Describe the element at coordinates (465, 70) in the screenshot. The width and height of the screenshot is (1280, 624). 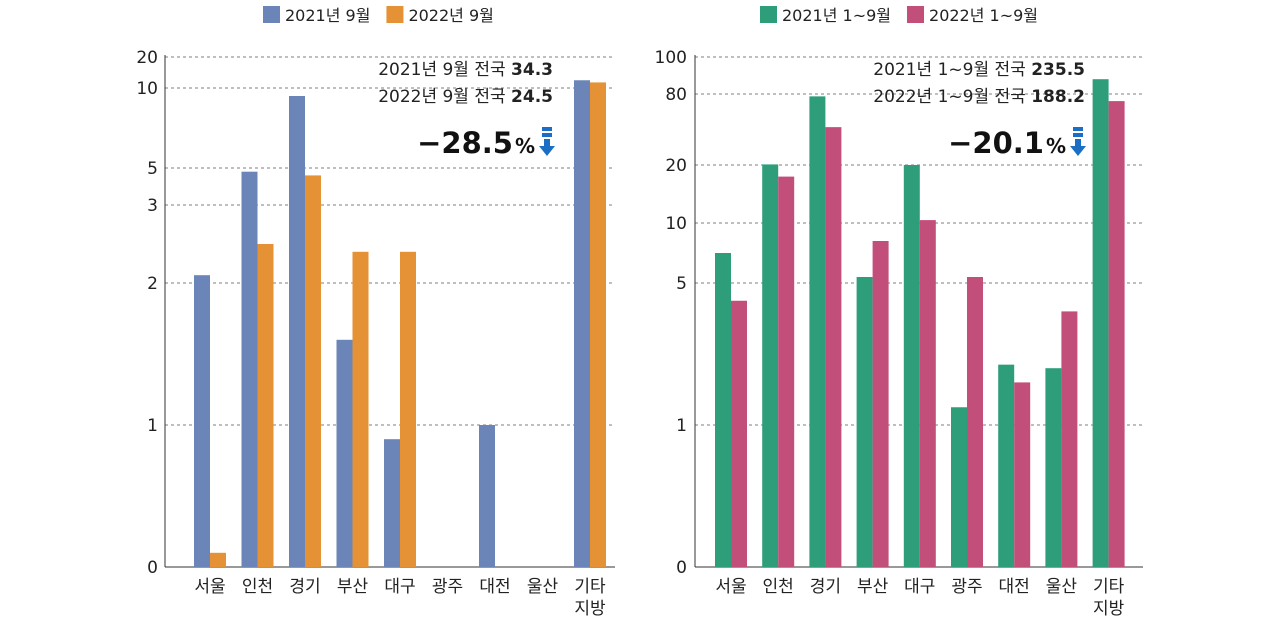
I see `annotation-line: 2021년 9월 전국 34.3` at that location.